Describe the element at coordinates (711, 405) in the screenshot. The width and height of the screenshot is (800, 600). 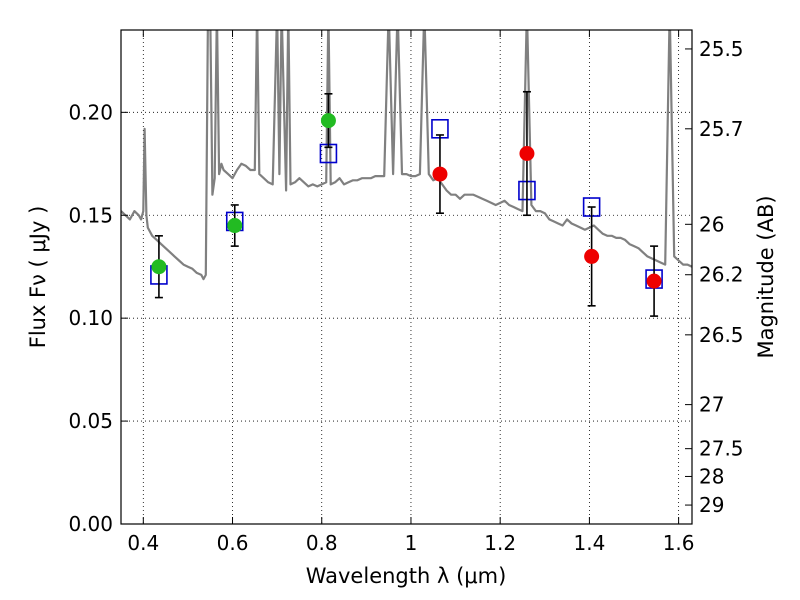
I see `mag-tick-label: 27` at that location.